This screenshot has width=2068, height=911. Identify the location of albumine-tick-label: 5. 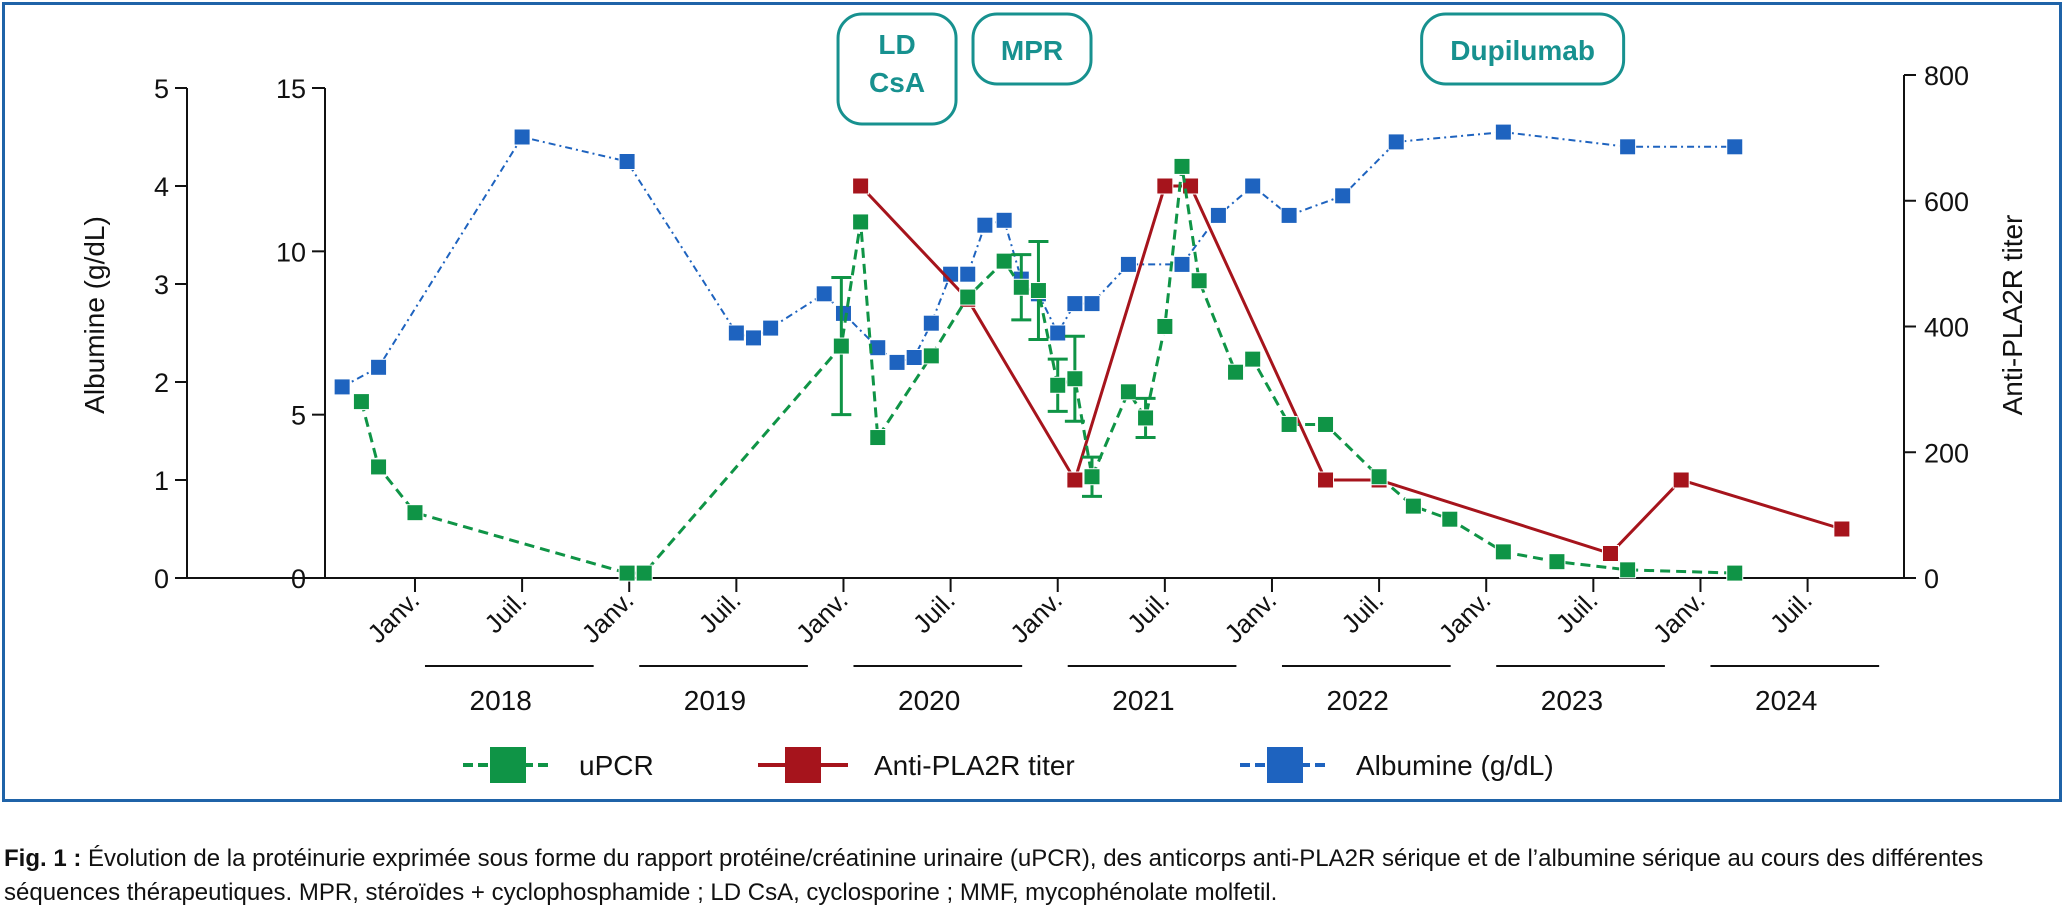
(161, 89).